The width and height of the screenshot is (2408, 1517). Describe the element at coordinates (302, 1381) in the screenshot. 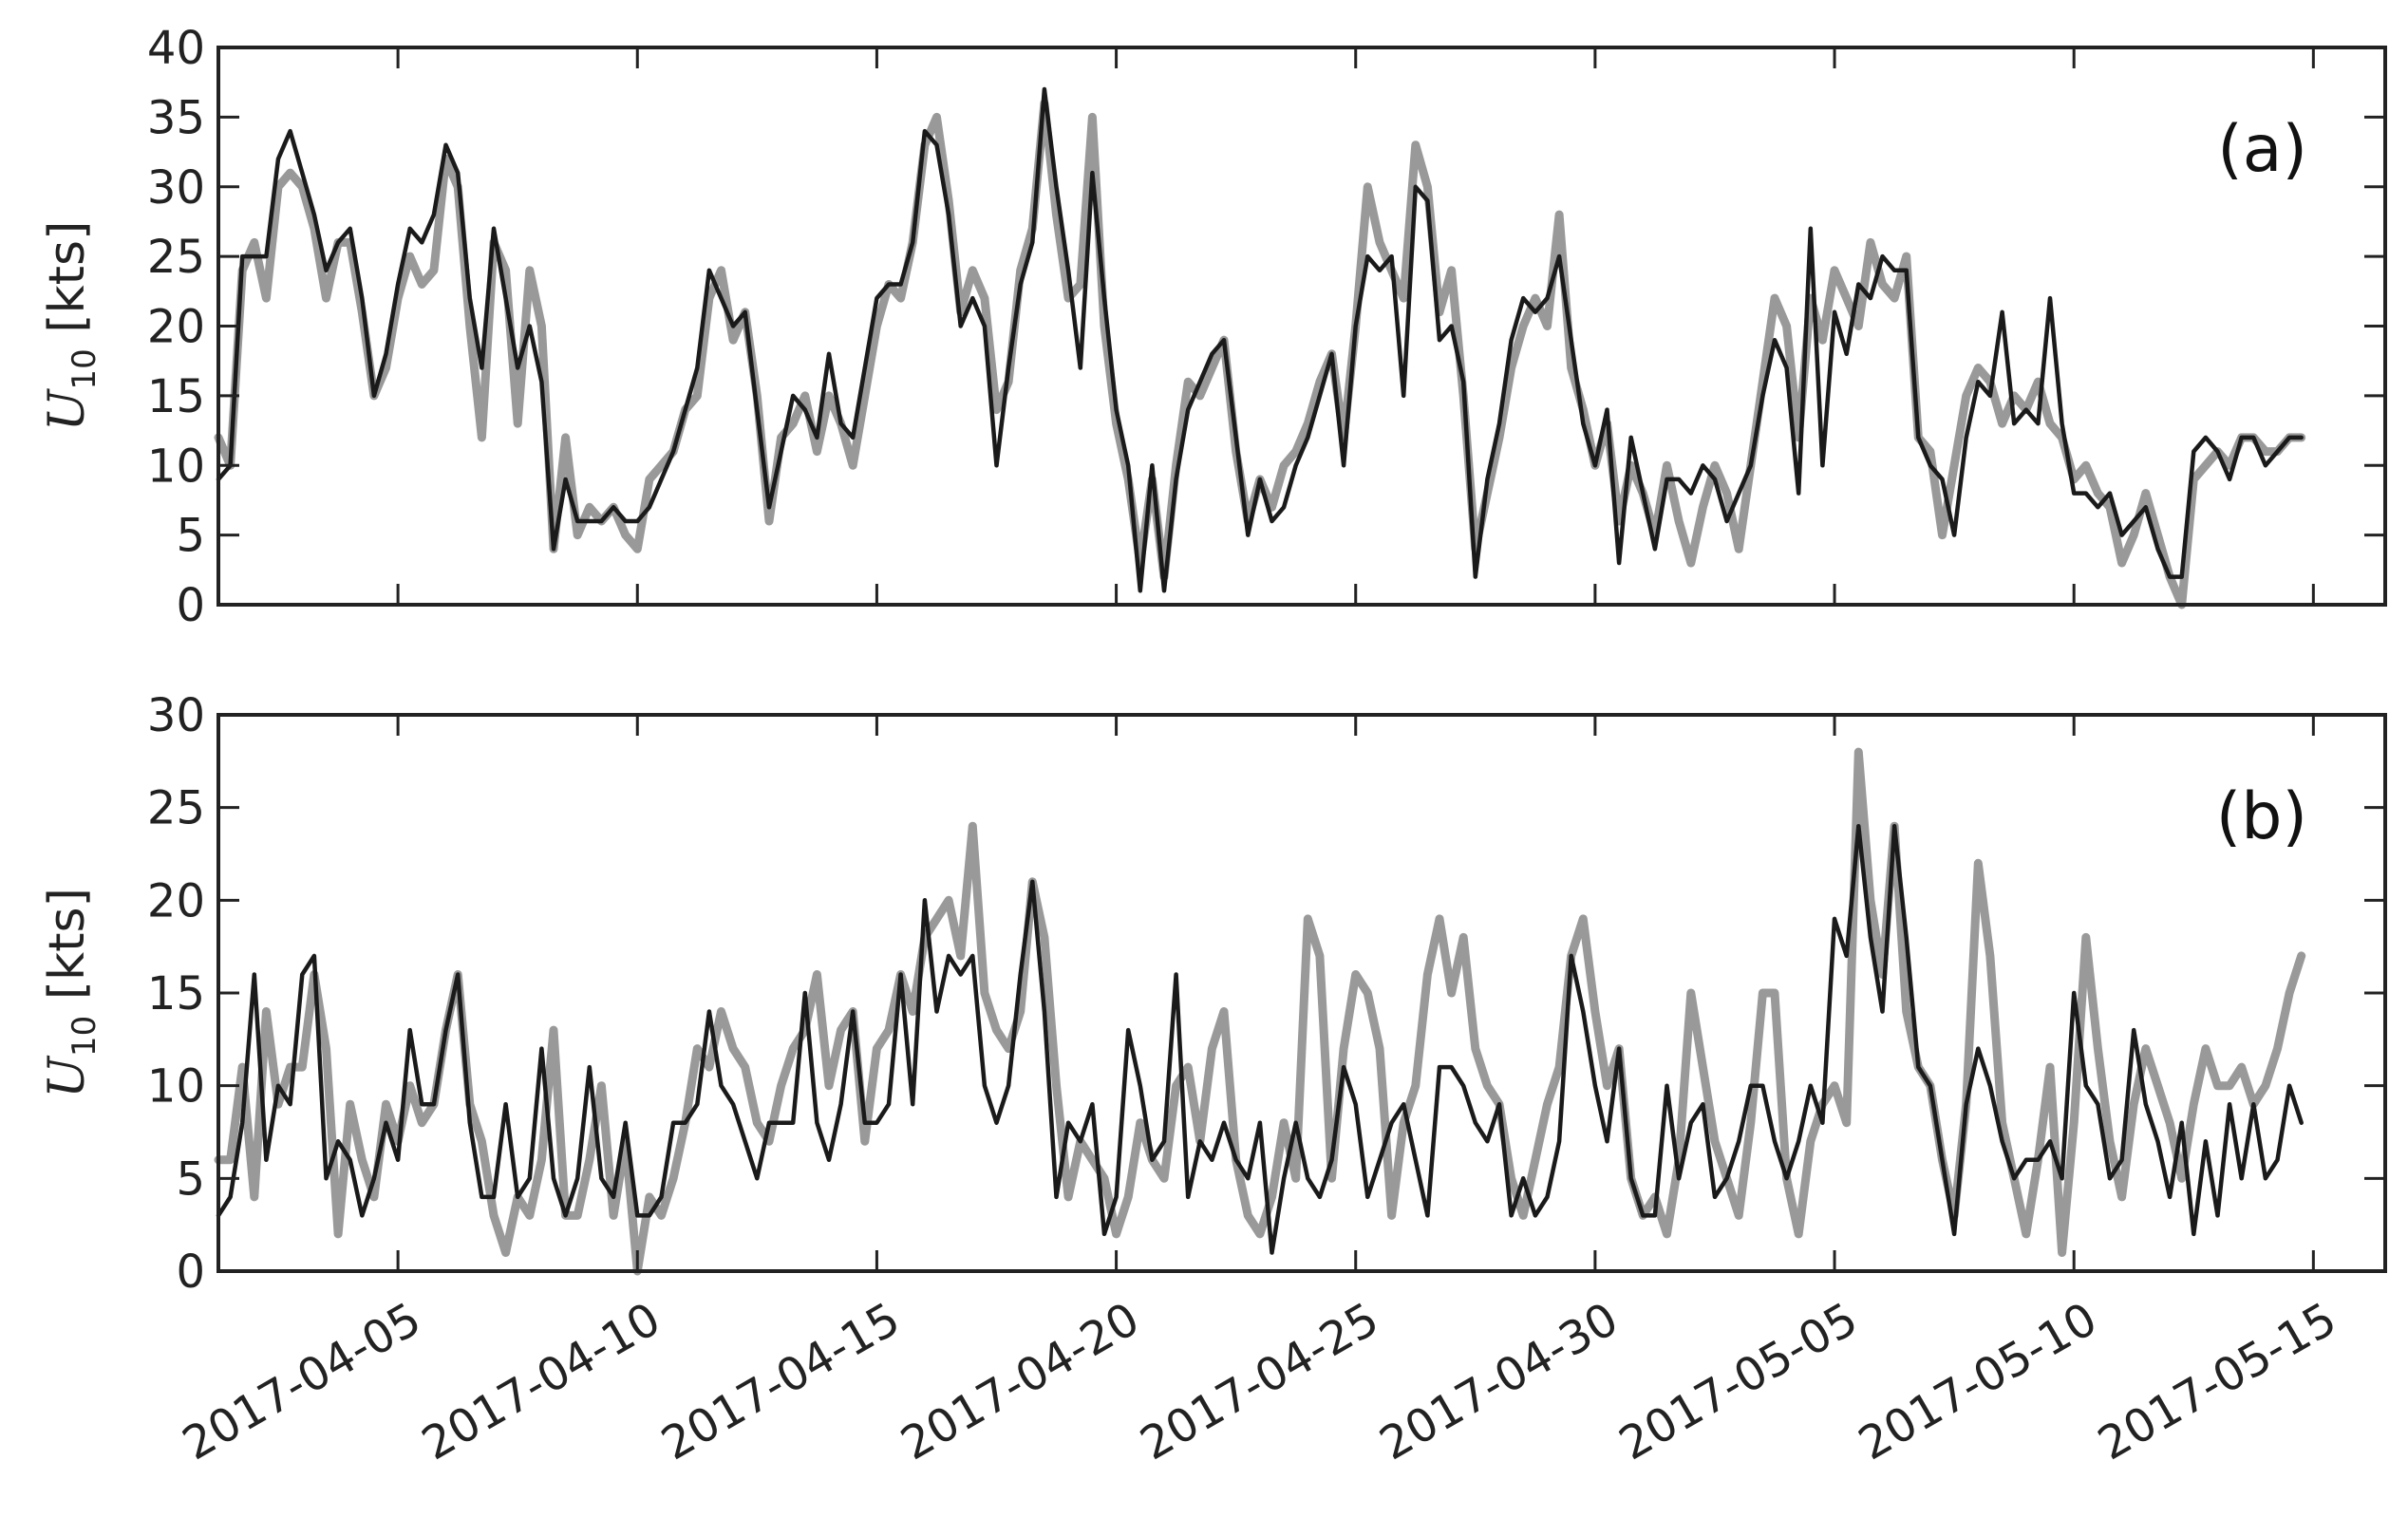

I see `x-tick-label: 2017-04-05` at that location.